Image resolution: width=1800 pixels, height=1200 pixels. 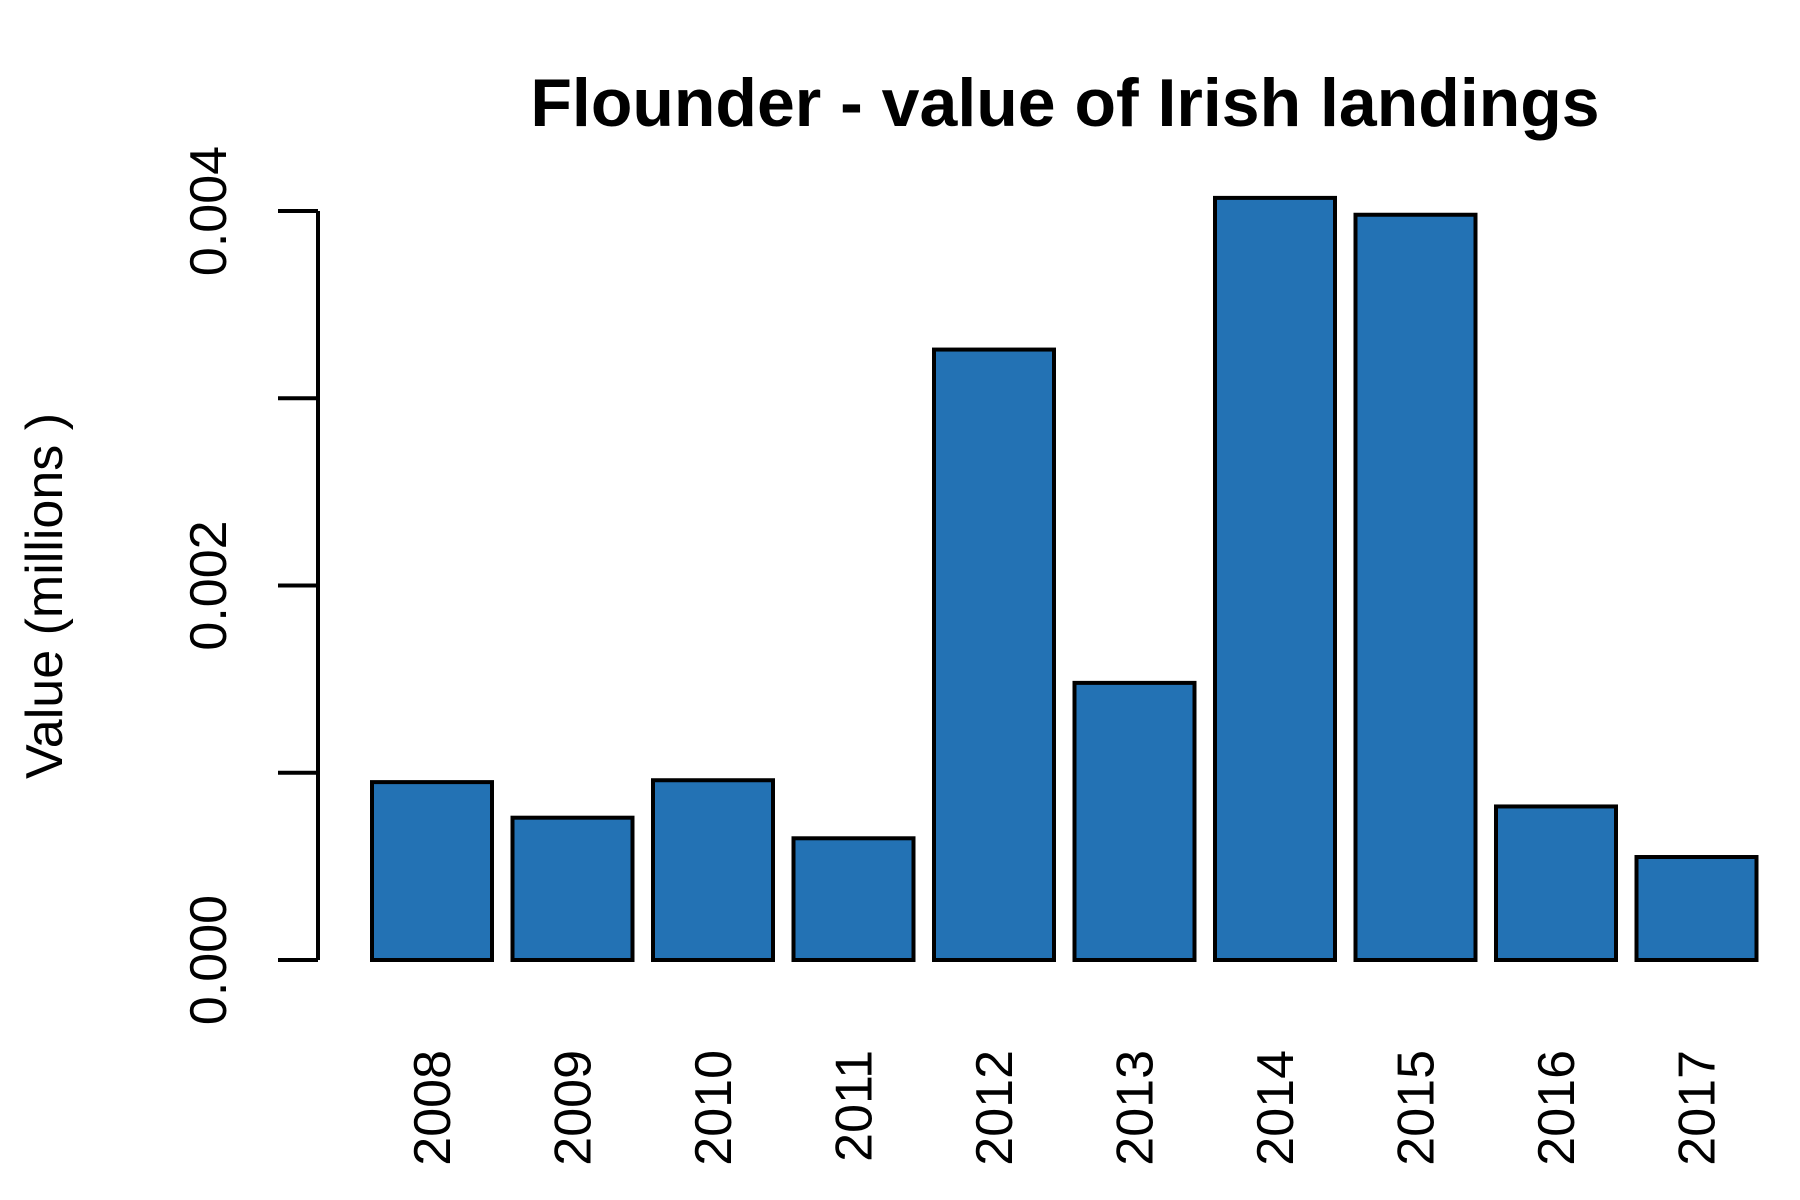 What do you see at coordinates (1134, 821) in the screenshot?
I see `bar-2013` at bounding box center [1134, 821].